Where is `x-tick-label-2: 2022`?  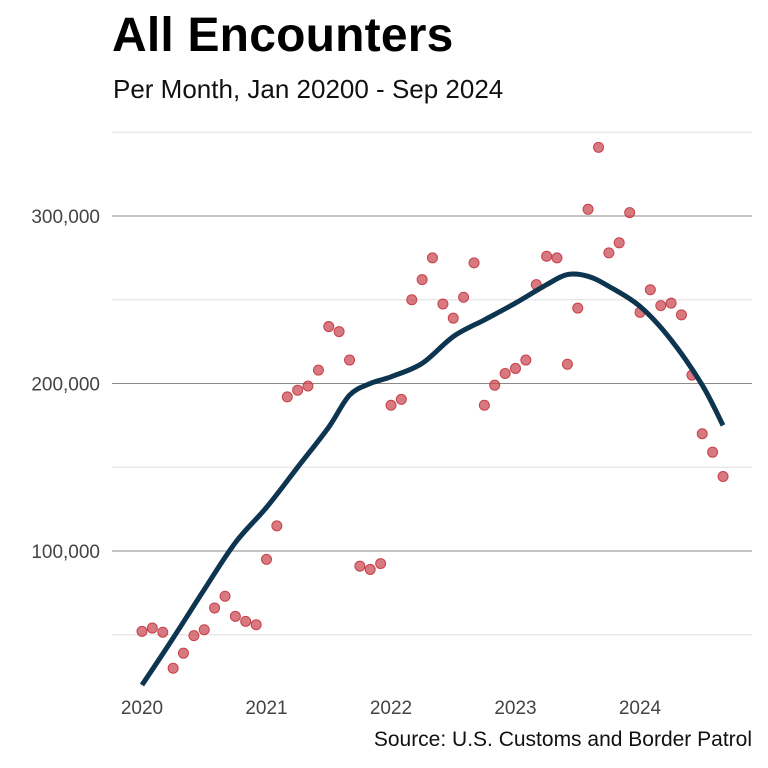
x-tick-label-2: 2022 is located at coordinates (391, 708).